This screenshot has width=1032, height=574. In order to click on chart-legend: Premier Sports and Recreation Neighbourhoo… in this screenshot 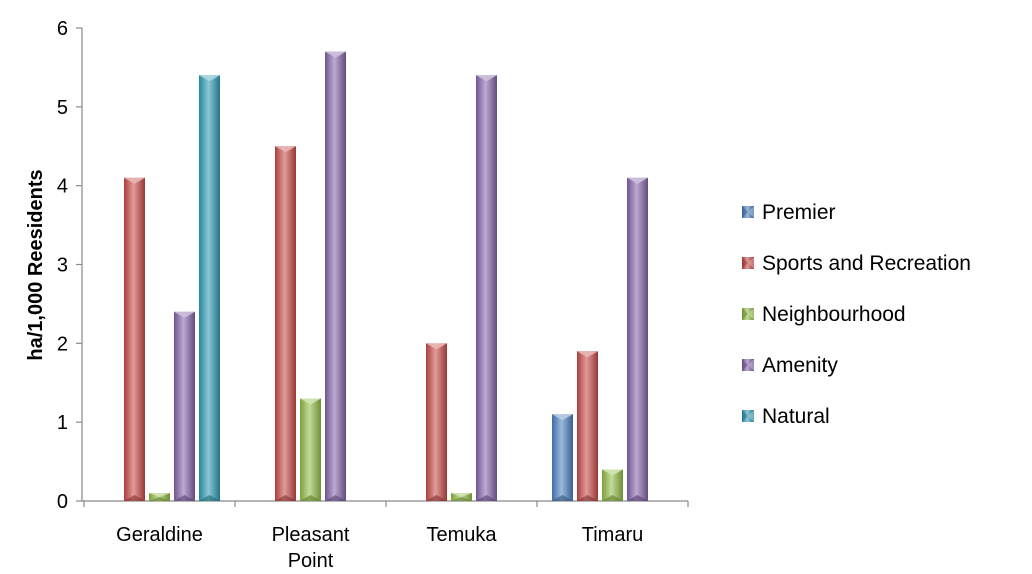, I will do `click(856, 314)`.